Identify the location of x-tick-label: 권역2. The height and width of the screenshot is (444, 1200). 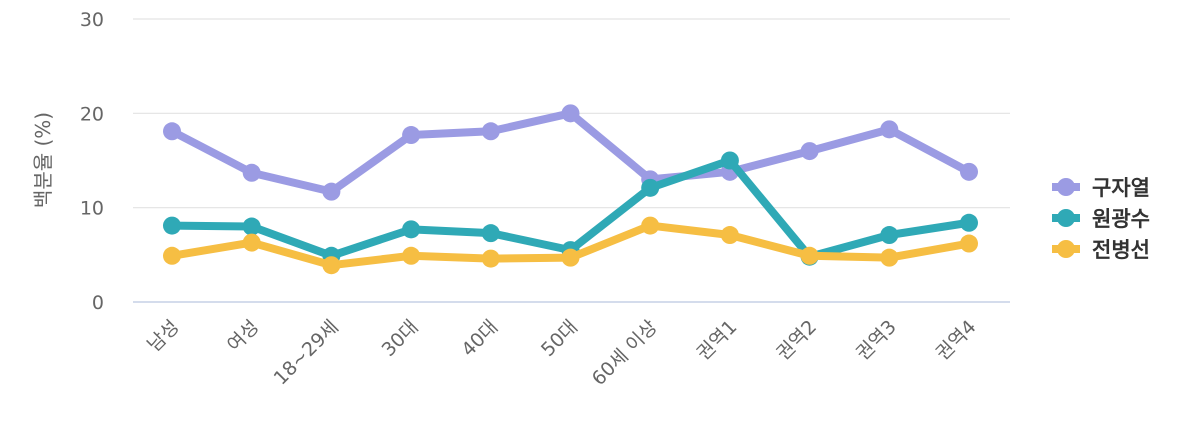
(796, 340).